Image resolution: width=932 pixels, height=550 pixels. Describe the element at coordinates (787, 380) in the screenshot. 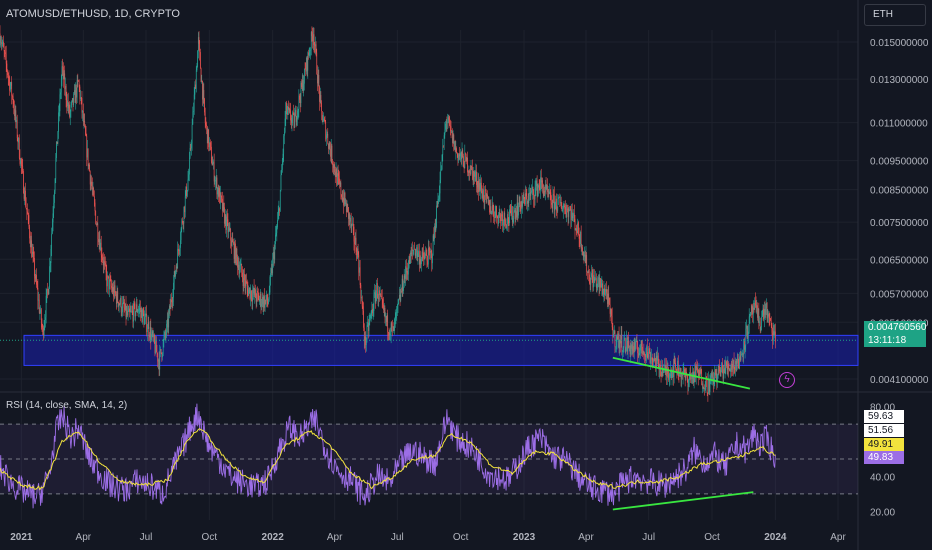

I see `lightning-alert-icon: ϟ` at that location.